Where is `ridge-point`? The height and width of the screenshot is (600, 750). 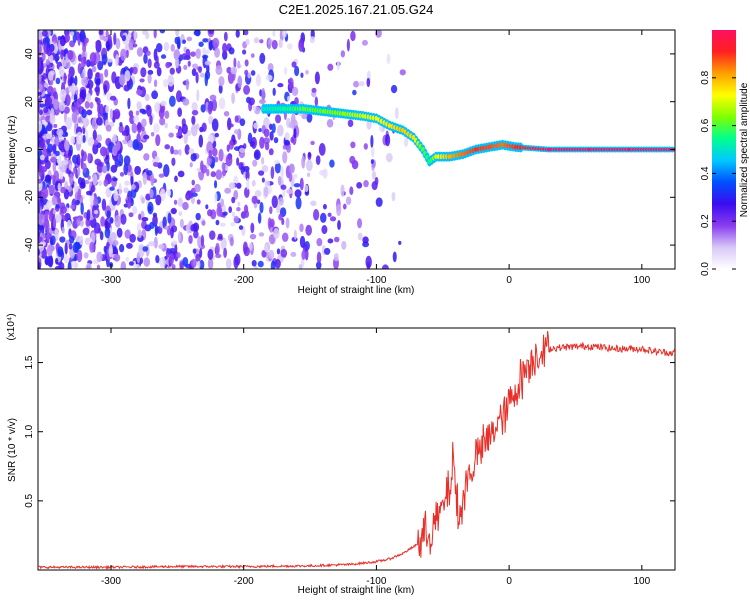 ridge-point is located at coordinates (323, 111).